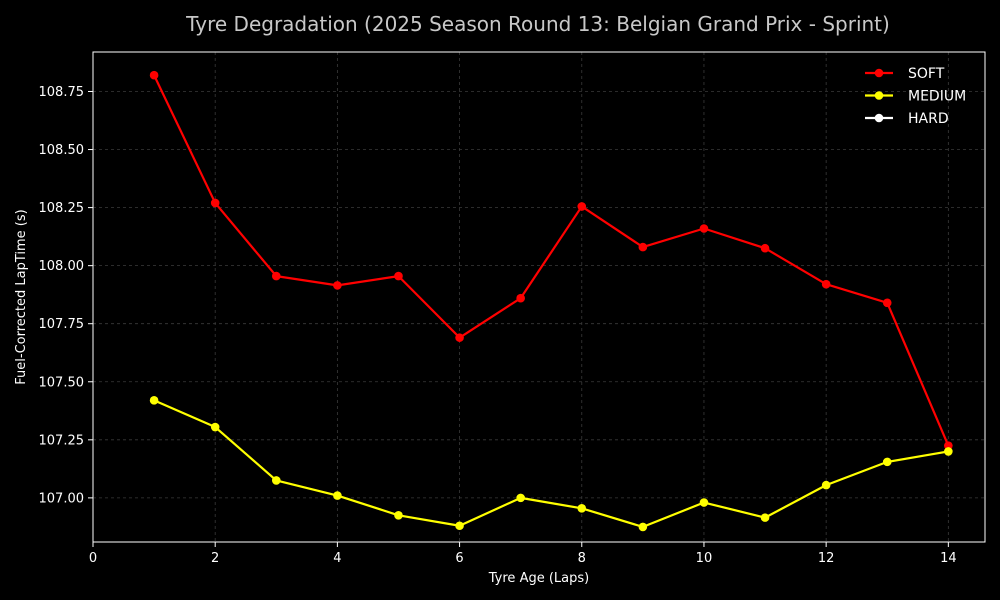 The image size is (1000, 600). I want to click on x-tick-label: 12, so click(826, 558).